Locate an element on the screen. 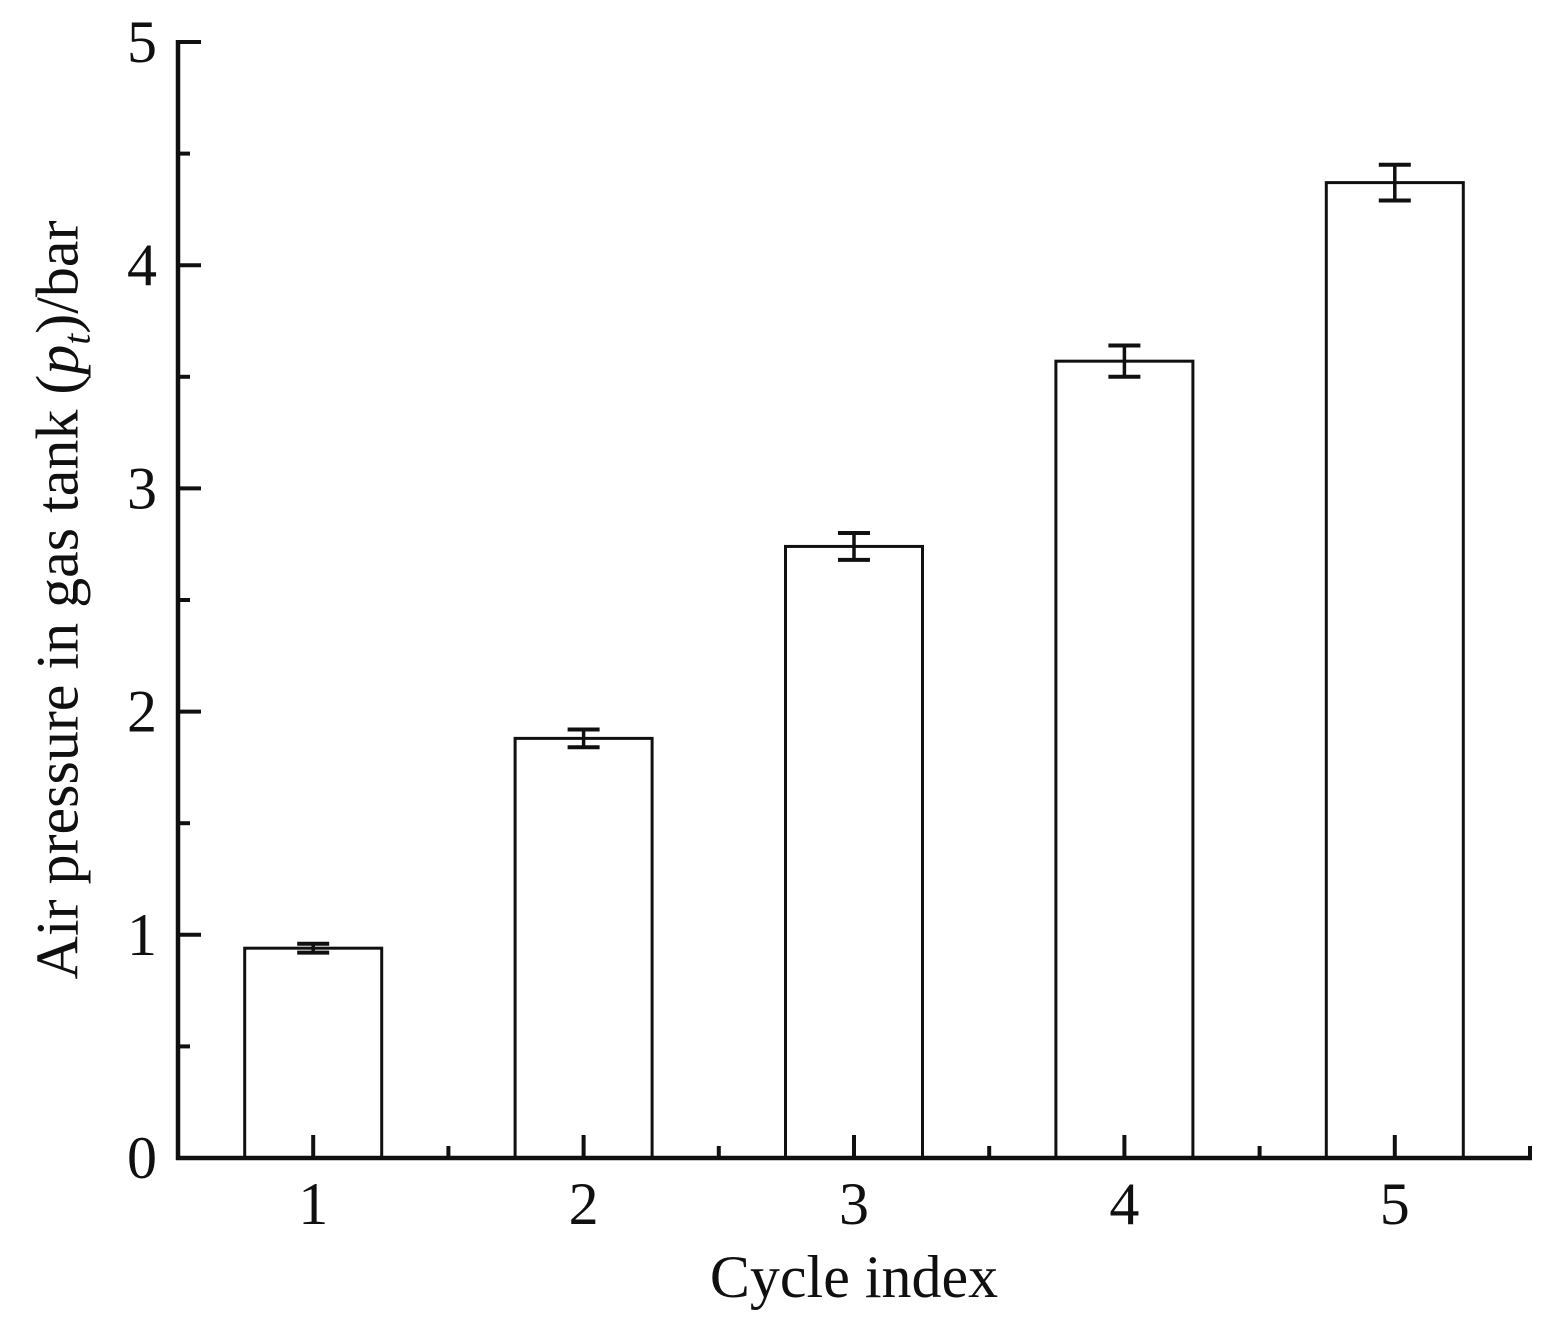 The image size is (1558, 1330). y-axis-label-prefix: Air pressure in gas tank ( is located at coordinates (57, 677).